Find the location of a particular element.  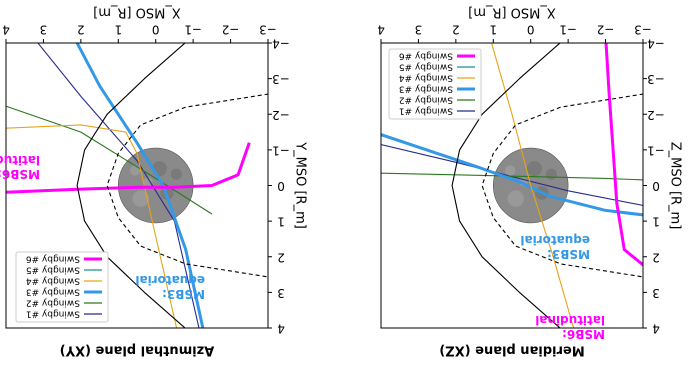

y-axis-label: Z_MSO [R_m] is located at coordinates (675, 186).